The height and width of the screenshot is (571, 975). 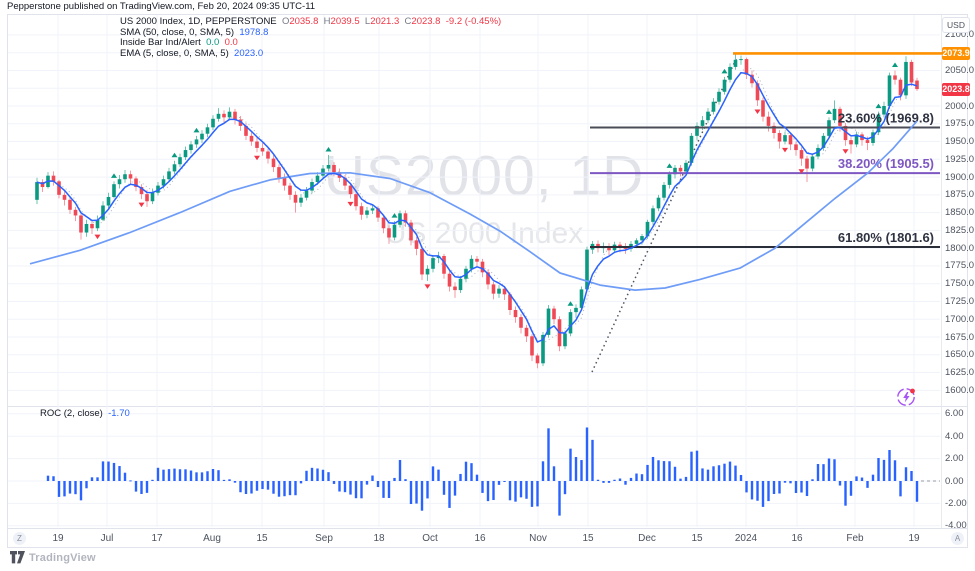 What do you see at coordinates (71, 413) in the screenshot?
I see `roc-indicator-title: ROC (2, close)` at bounding box center [71, 413].